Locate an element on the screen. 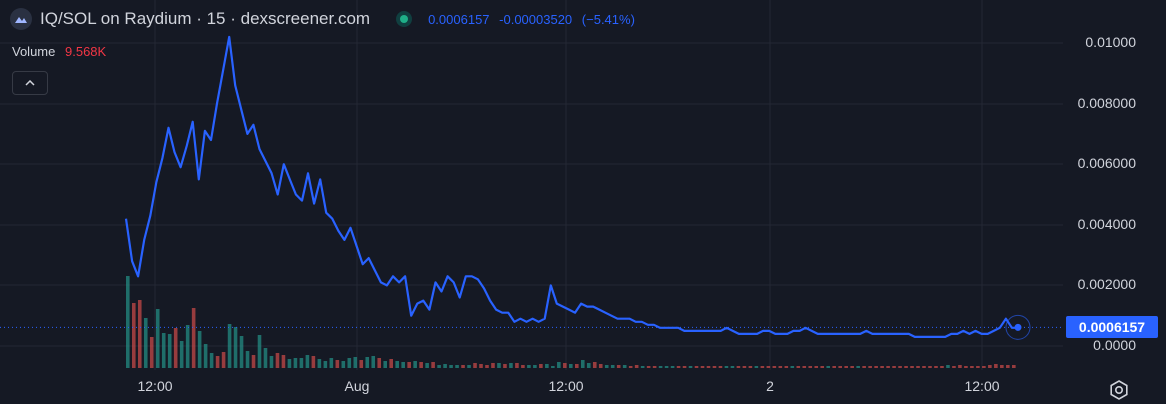  y-tick-label: 0.006000 is located at coordinates (1106, 163).